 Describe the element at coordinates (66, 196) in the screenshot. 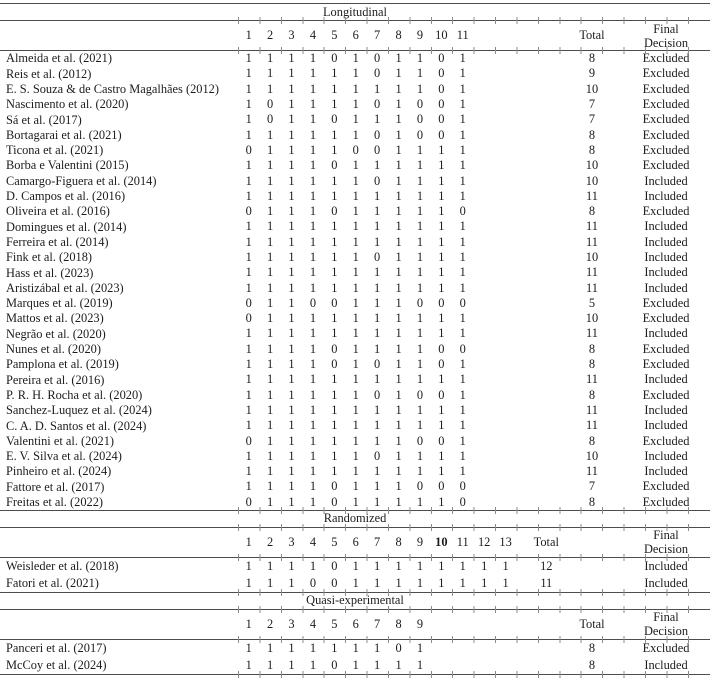

I see `study-name: D. Campos et al. (2016)` at that location.